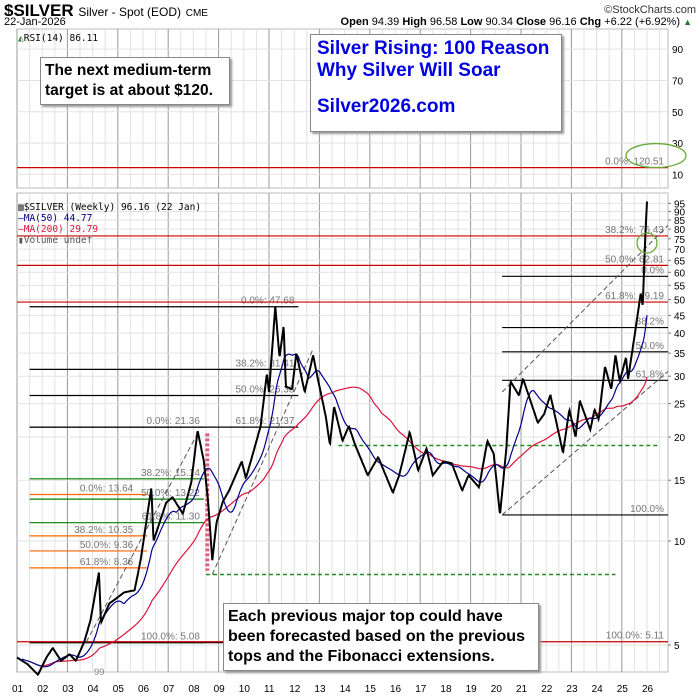 The height and width of the screenshot is (700, 700). I want to click on fib-level-label: 38.2%: 76.43, so click(634, 230).